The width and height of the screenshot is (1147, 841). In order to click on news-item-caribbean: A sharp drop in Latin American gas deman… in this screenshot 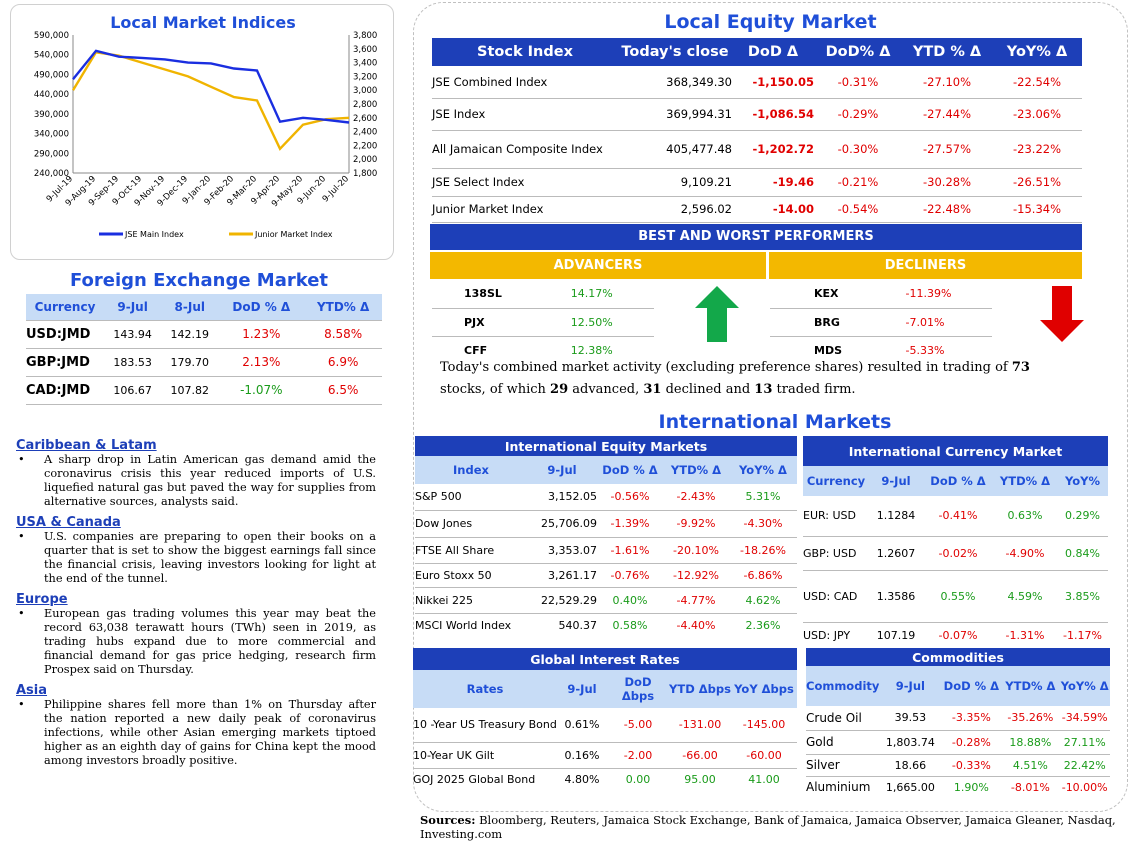, I will do `click(196, 481)`.